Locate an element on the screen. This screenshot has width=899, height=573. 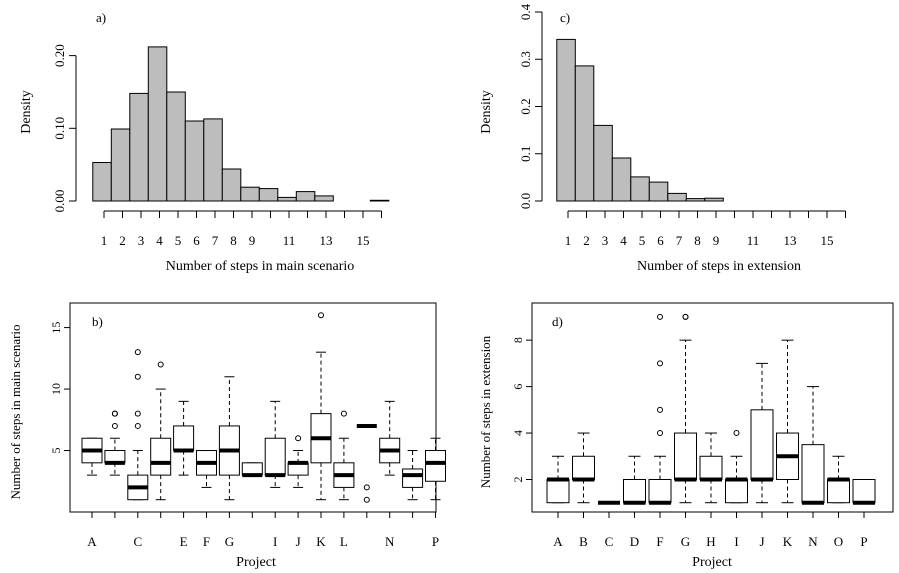
x-tick-label: G is located at coordinates (229, 541).